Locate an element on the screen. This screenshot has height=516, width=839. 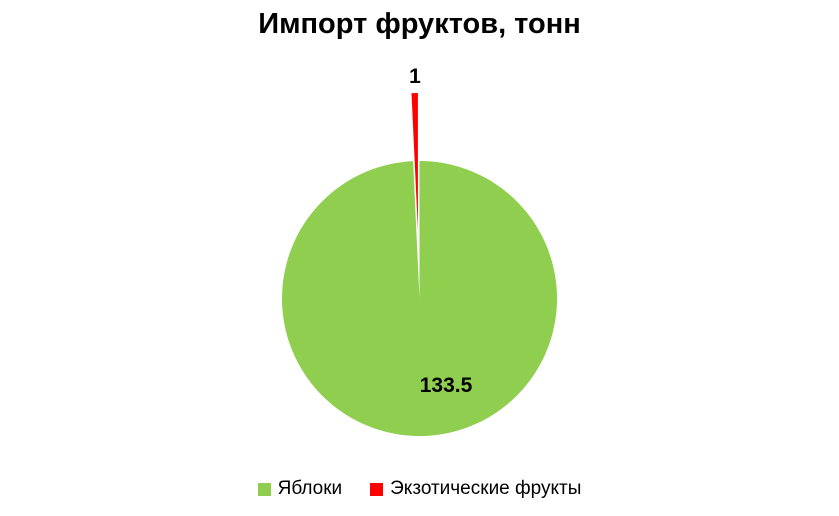
legend-label-apples: Яблоки is located at coordinates (310, 488).